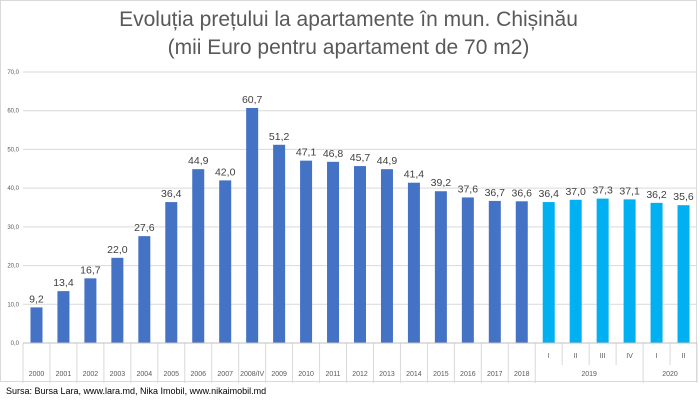 This screenshot has height=400, width=700. Describe the element at coordinates (145, 374) in the screenshot. I see `x-tick-label: 2004` at that location.